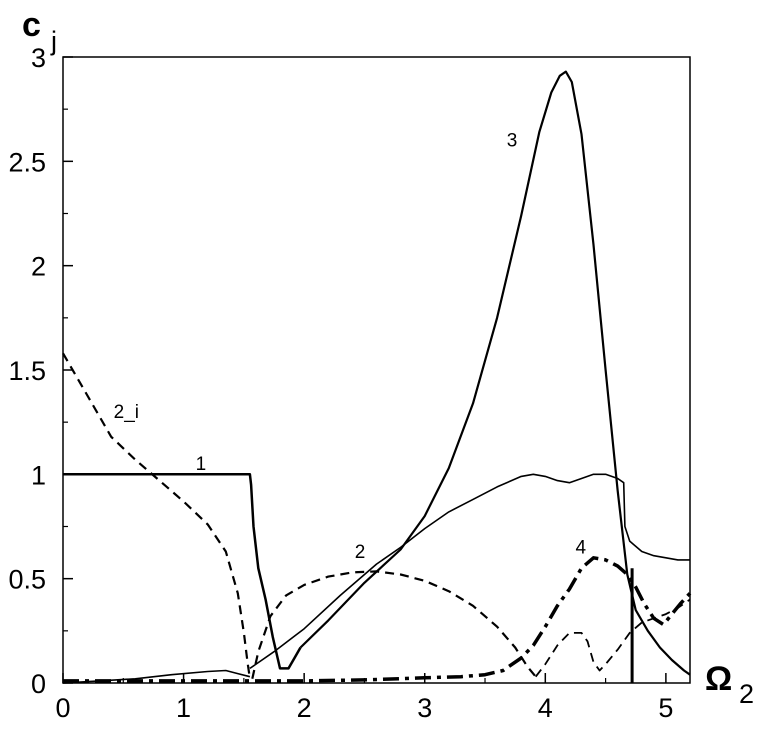  What do you see at coordinates (746, 694) in the screenshot?
I see `x-axis-title-subscript: 2` at bounding box center [746, 694].